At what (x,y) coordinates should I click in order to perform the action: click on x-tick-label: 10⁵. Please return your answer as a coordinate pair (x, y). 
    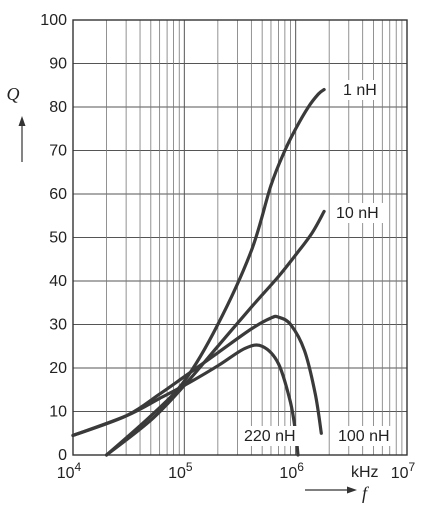
    Looking at the image, I should click on (180, 471).